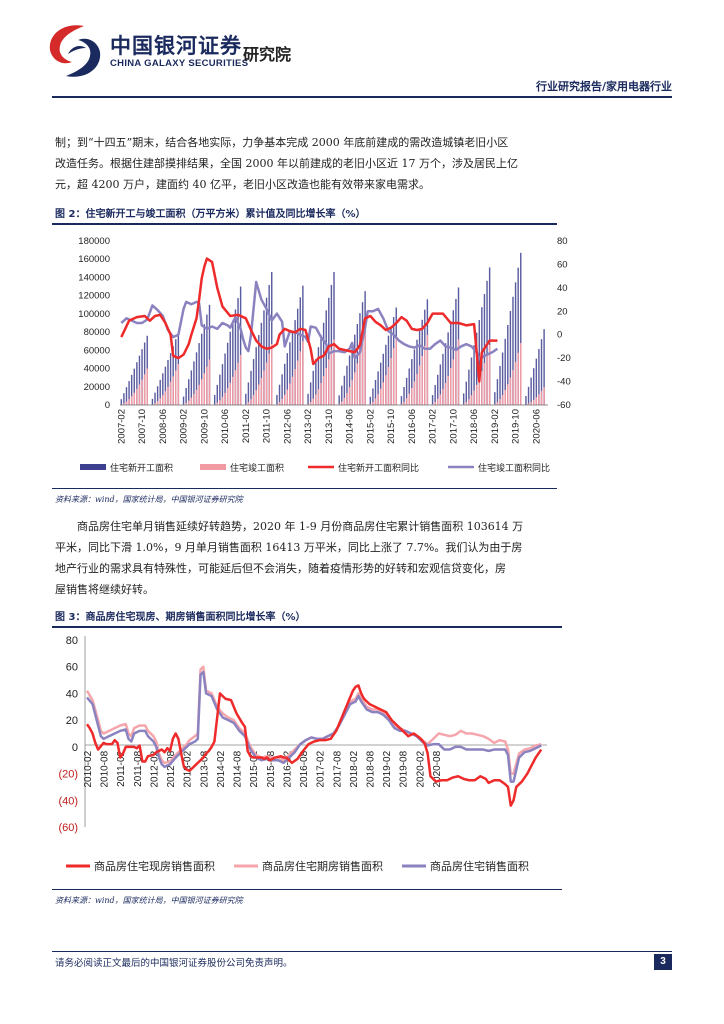 The image size is (724, 1024). What do you see at coordinates (562, 241) in the screenshot?
I see `right-axis-tick-label: 80` at bounding box center [562, 241].